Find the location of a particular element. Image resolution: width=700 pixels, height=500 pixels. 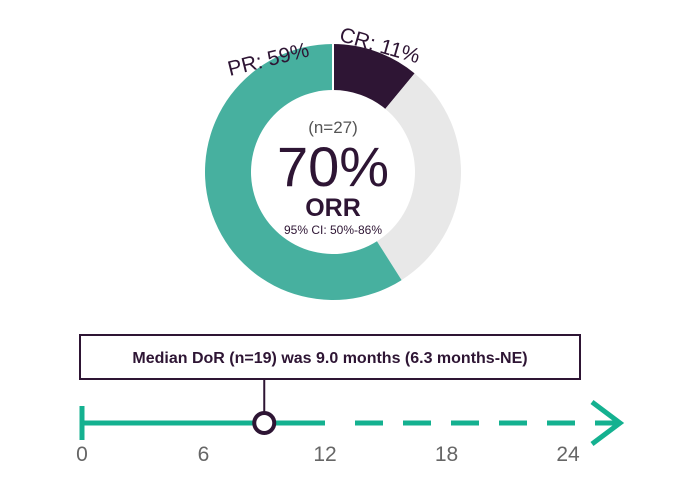

annotation-box is located at coordinates (330, 357).